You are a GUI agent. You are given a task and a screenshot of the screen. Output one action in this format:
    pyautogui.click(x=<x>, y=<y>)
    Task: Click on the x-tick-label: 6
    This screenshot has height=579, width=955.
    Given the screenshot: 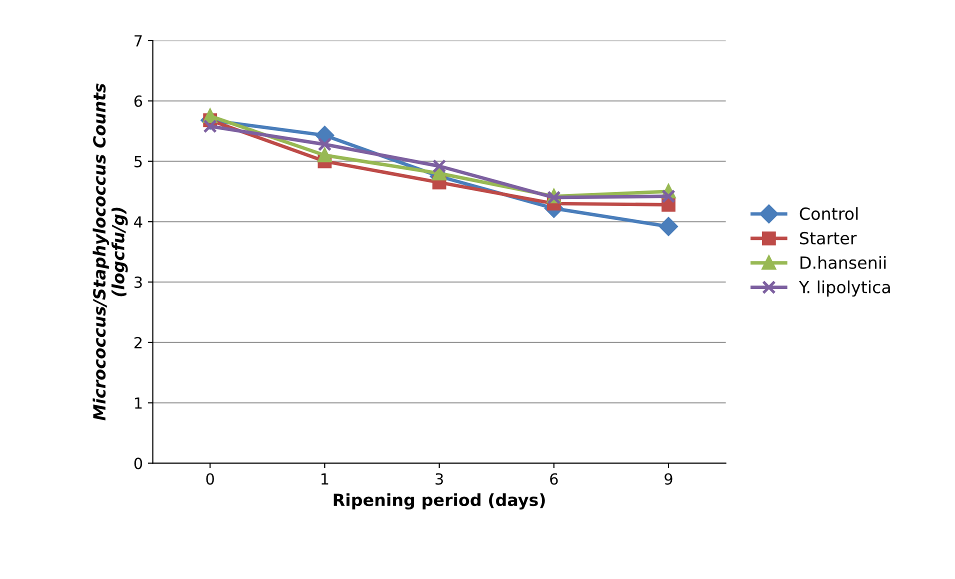 What is the action you would take?
    pyautogui.click(x=554, y=479)
    